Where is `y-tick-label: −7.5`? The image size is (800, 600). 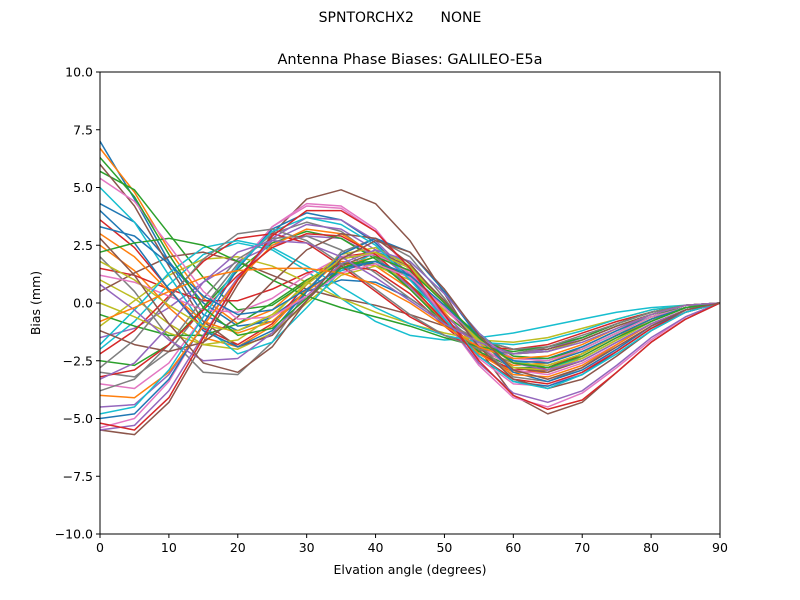 y-tick-label: −7.5 is located at coordinates (78, 476).